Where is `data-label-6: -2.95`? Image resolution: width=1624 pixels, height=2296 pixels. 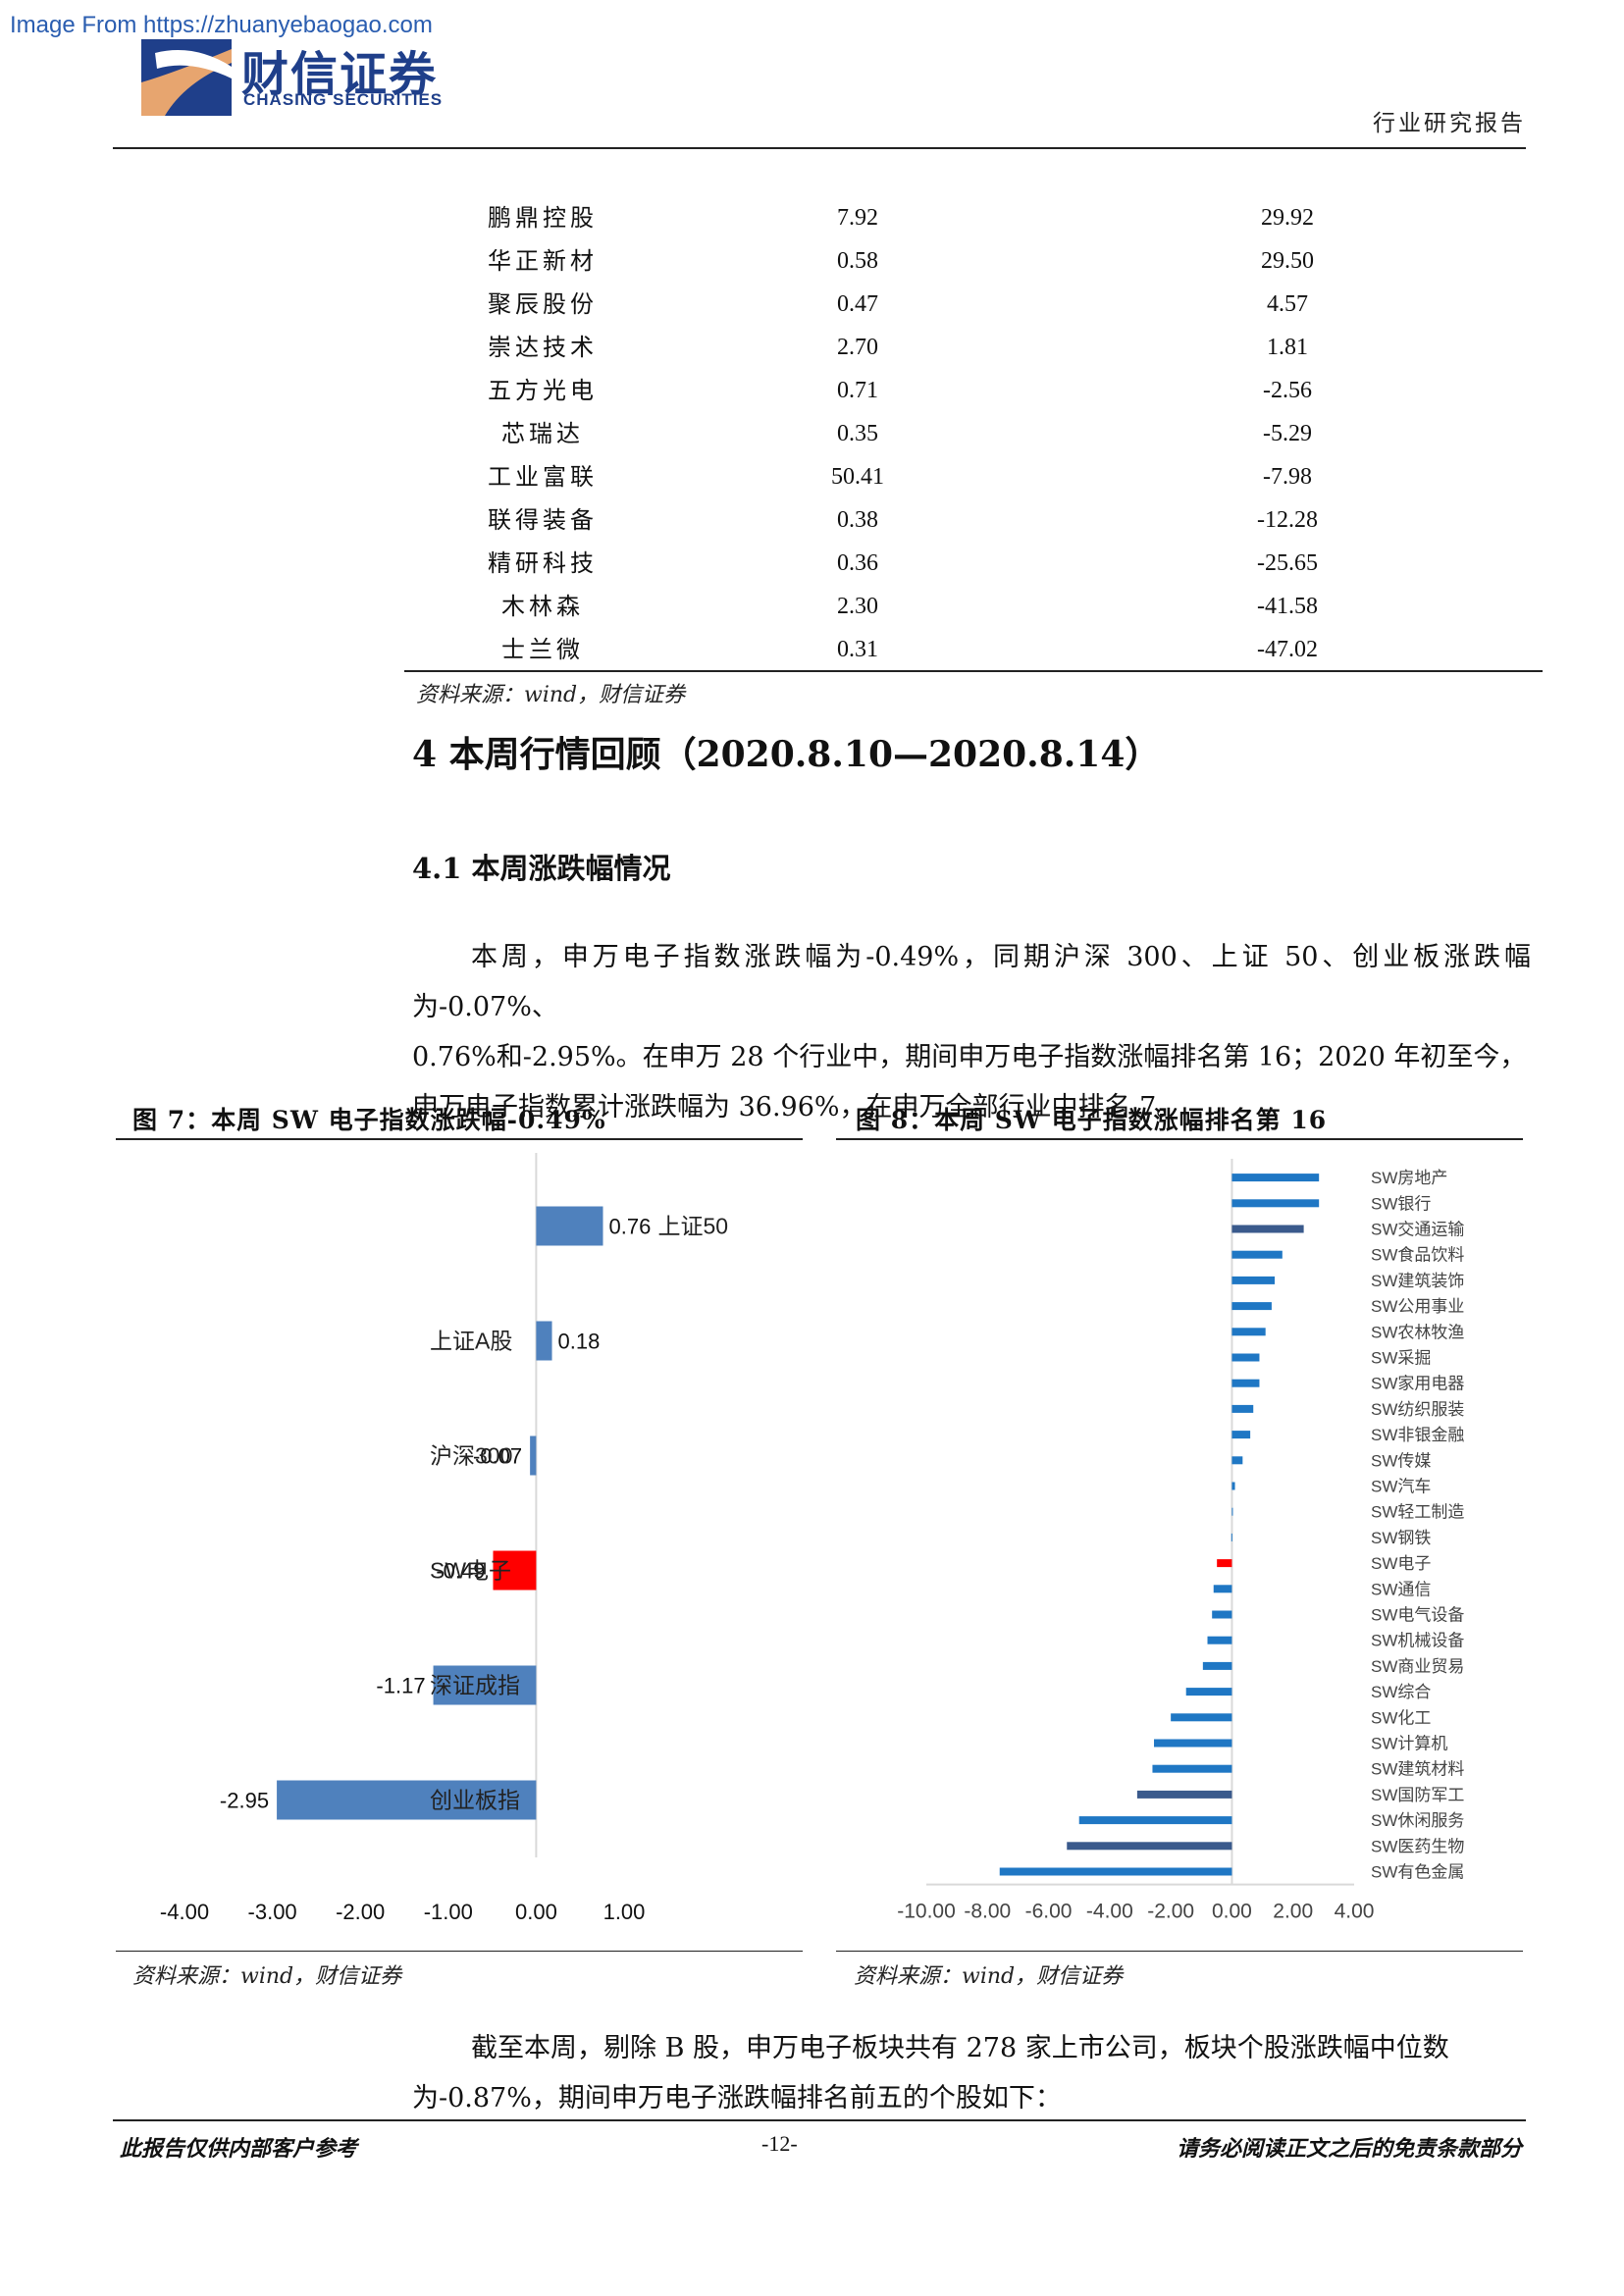 data-label-6: -2.95 is located at coordinates (244, 1801).